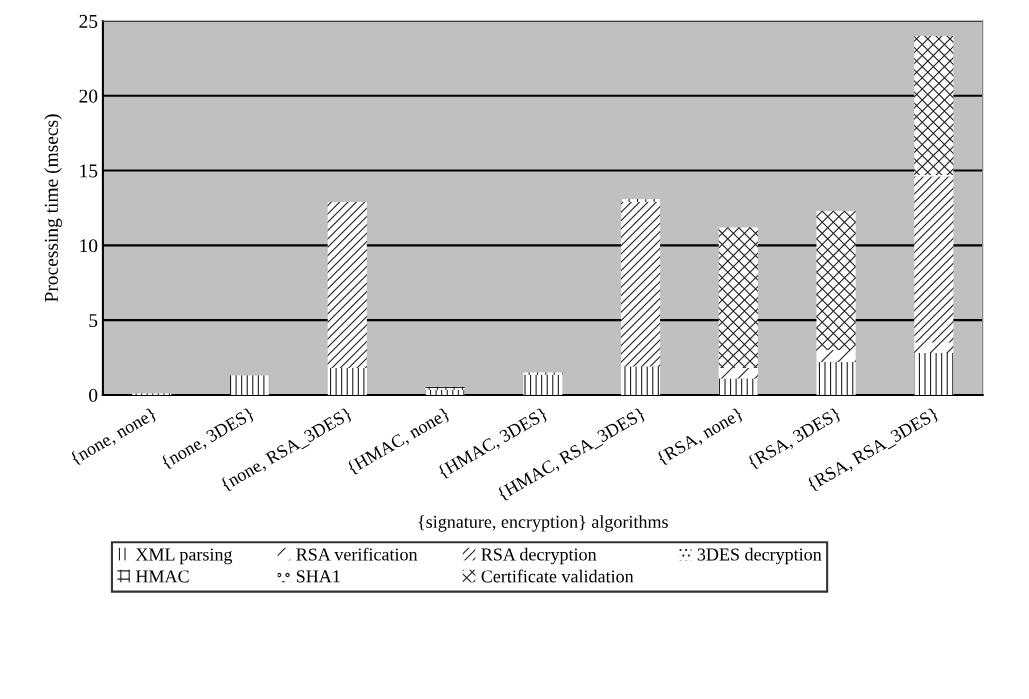  What do you see at coordinates (184, 556) in the screenshot?
I see `legend-label: XML parsing` at bounding box center [184, 556].